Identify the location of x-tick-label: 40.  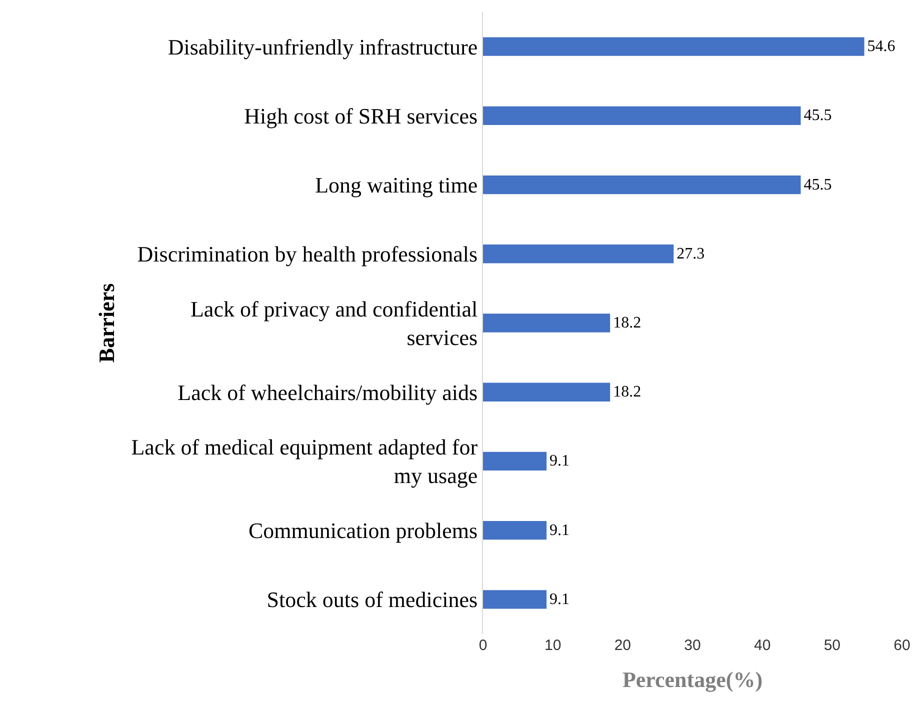
(762, 645).